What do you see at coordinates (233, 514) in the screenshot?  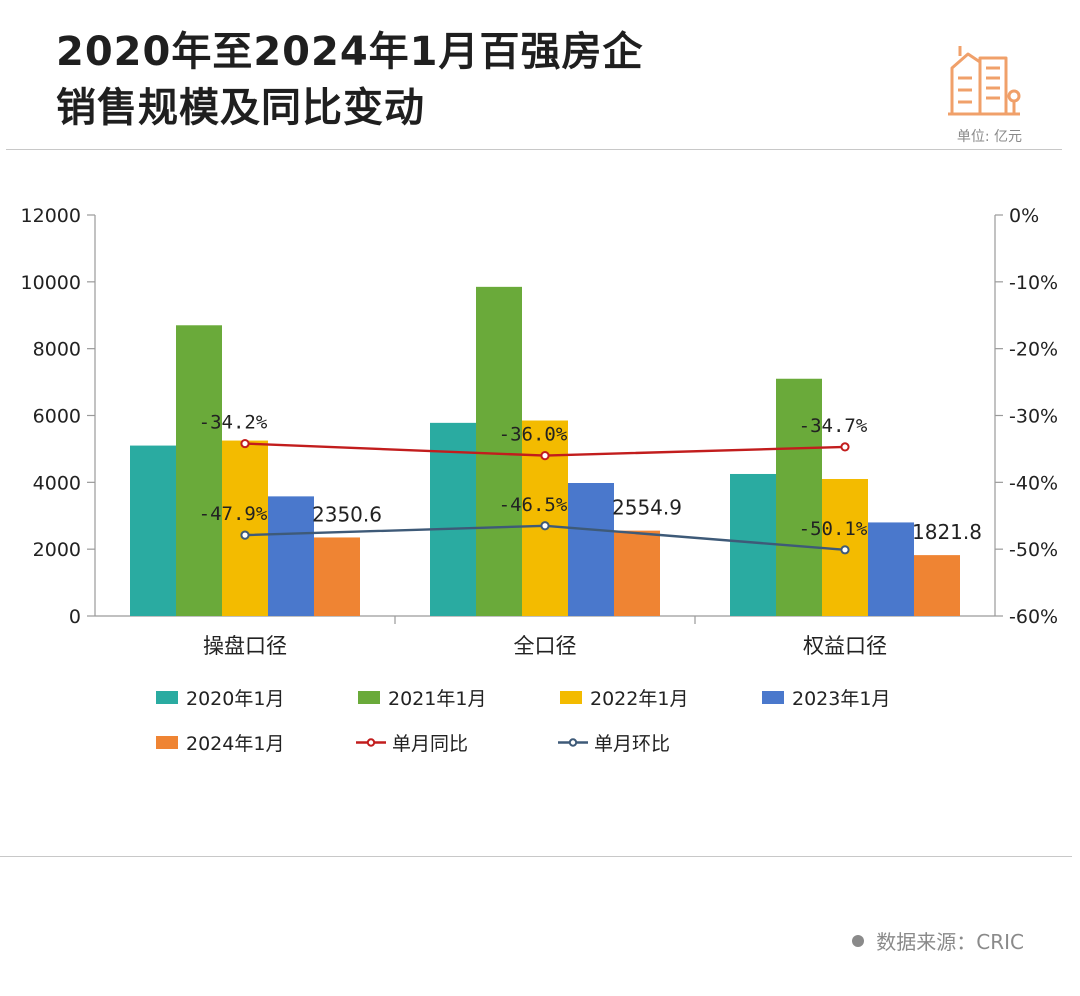 I see `line-data-label: -47.9%` at bounding box center [233, 514].